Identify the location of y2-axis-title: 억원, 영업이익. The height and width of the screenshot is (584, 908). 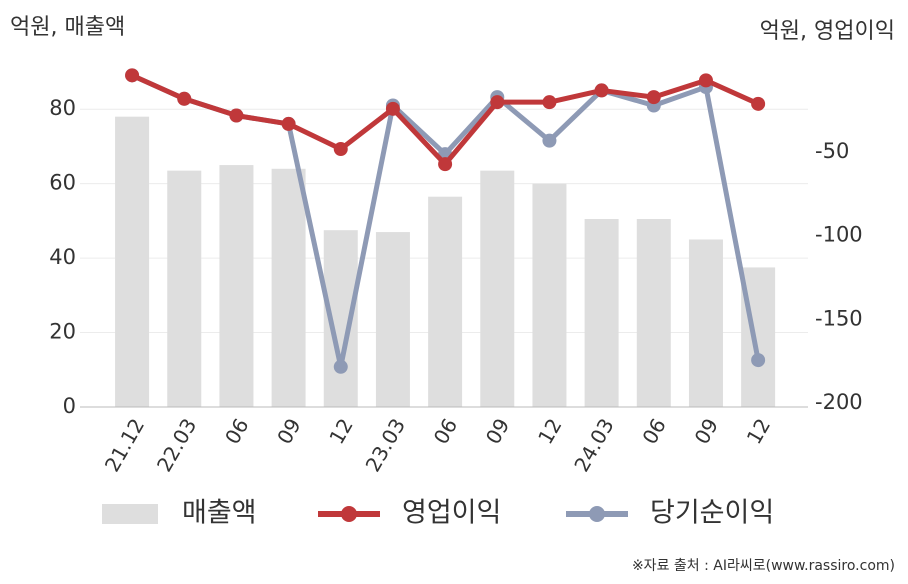
(827, 31).